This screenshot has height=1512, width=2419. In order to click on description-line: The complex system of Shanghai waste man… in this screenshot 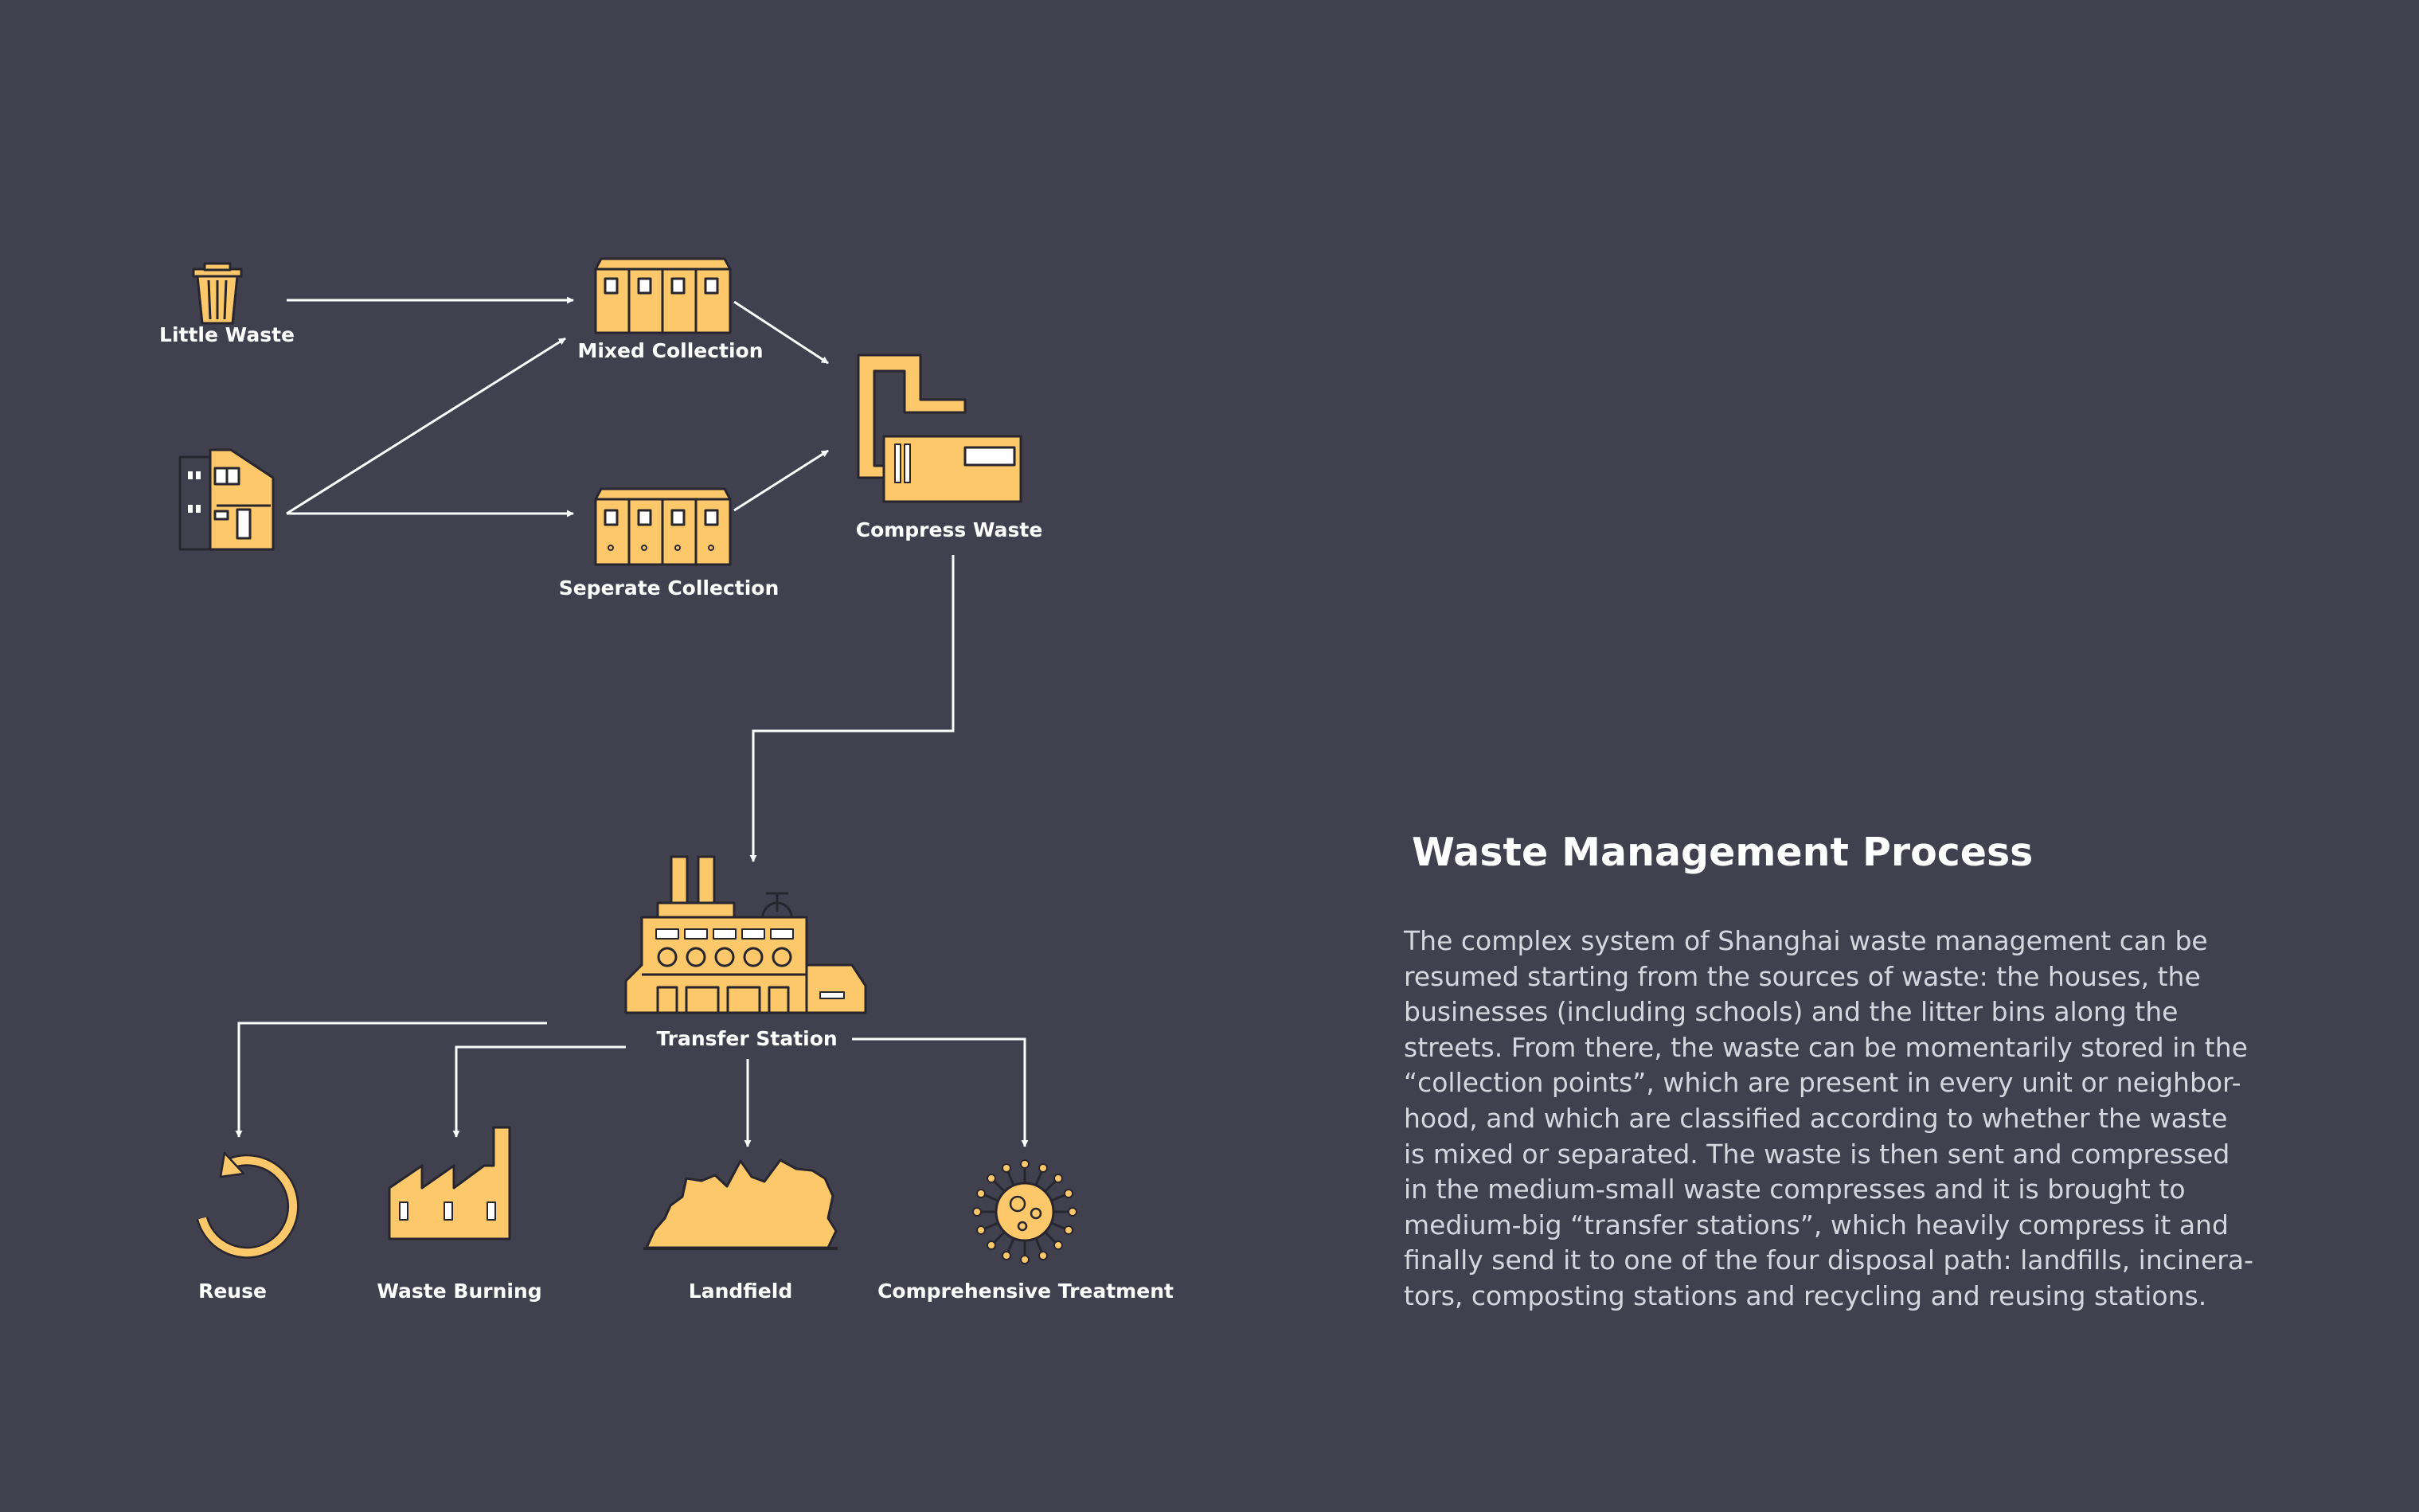, I will do `click(1806, 940)`.